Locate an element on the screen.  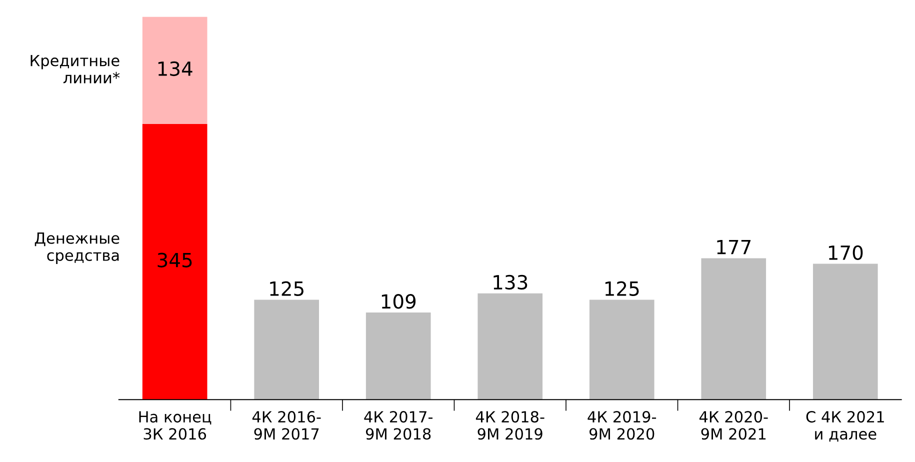
data-label: 170 is located at coordinates (845, 252).